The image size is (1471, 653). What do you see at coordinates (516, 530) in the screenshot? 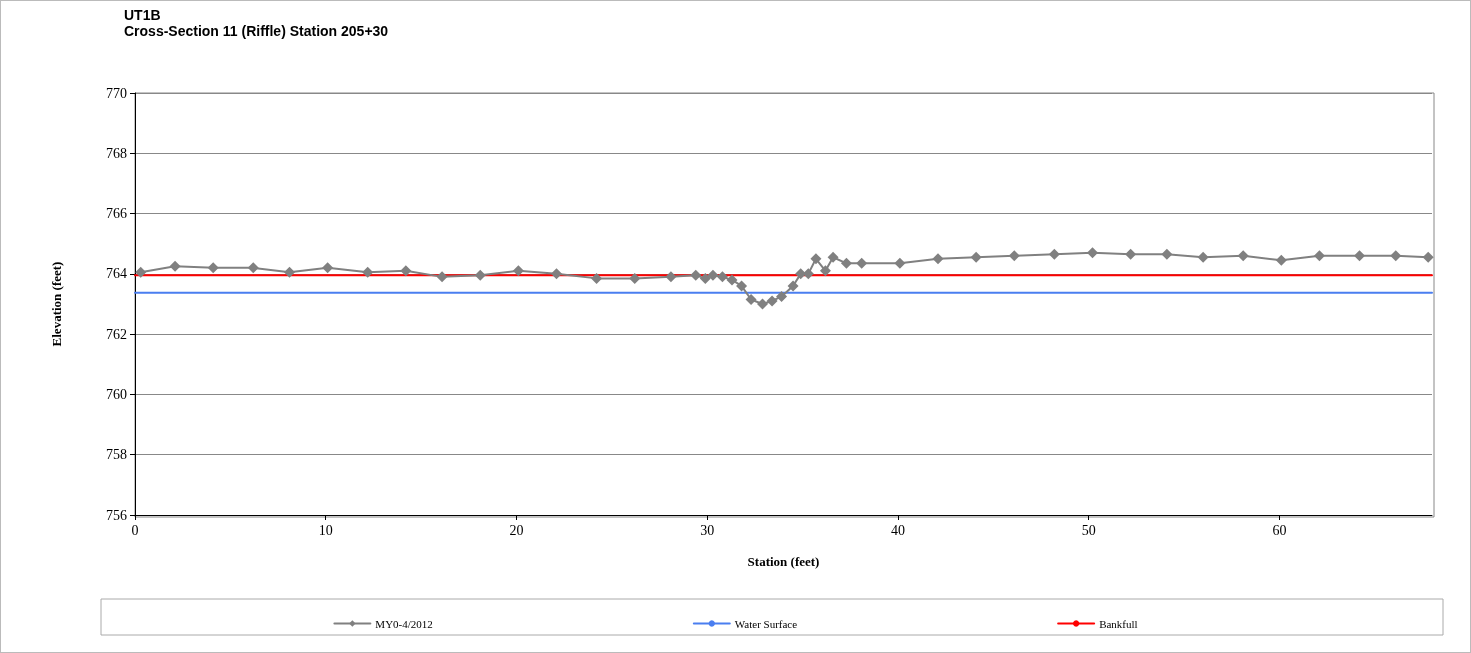
I see `x-tick-label: 20` at bounding box center [516, 530].